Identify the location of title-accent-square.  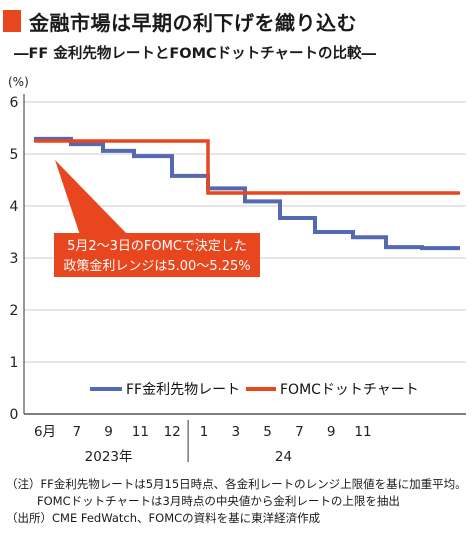
(12, 21).